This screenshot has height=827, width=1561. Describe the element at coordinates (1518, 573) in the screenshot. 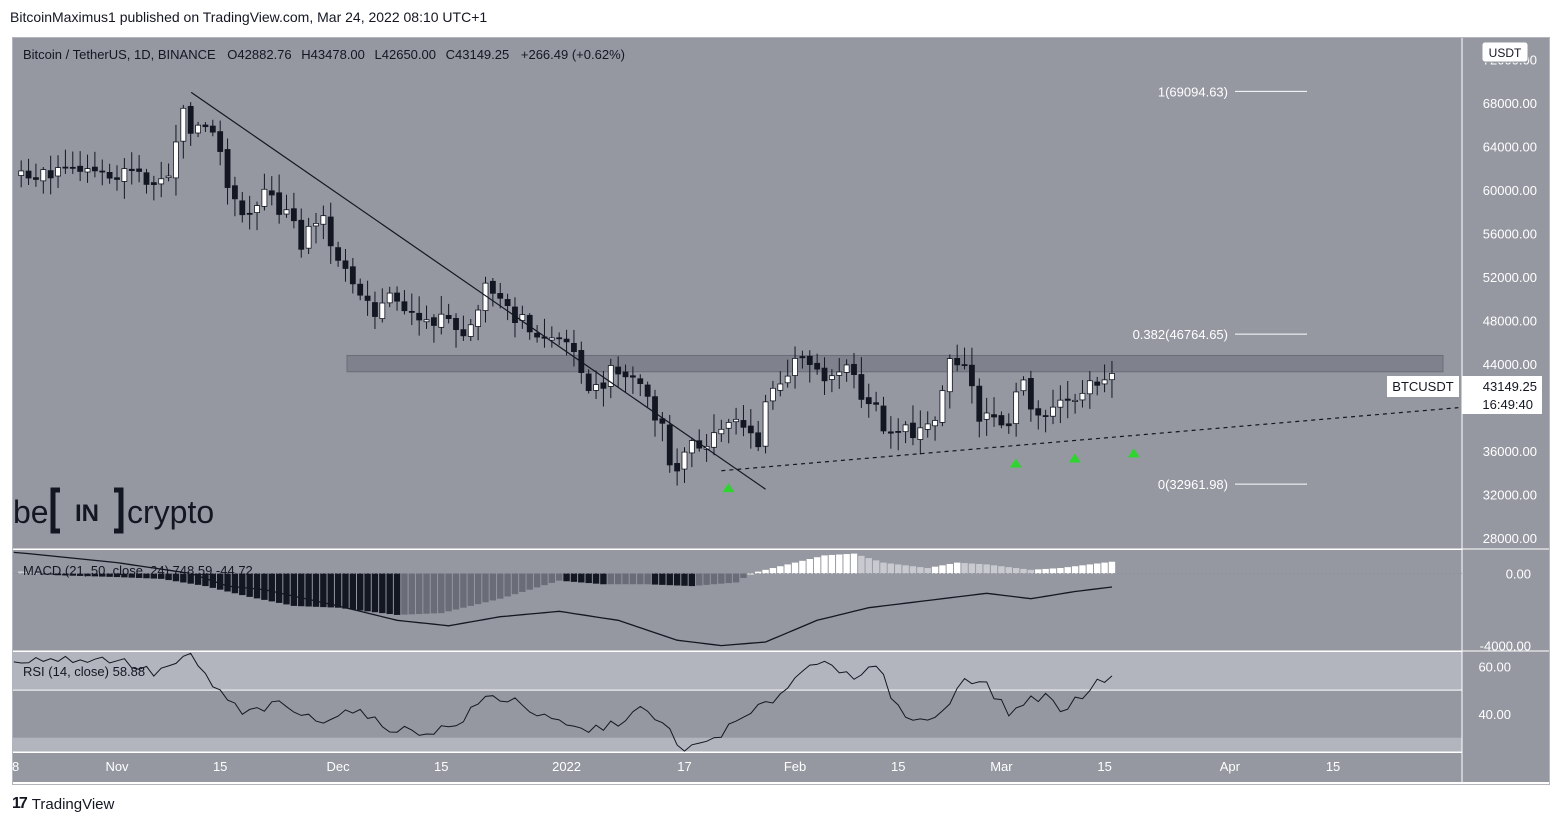

I see `macd-tick-label: 0.00` at that location.